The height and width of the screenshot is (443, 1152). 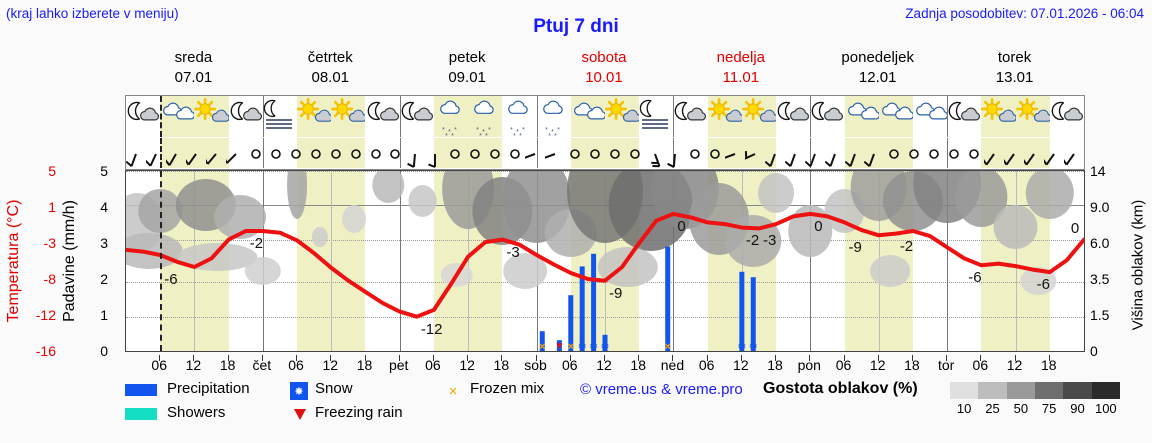 I want to click on frozen-mix-icon: ×, so click(x=453, y=393).